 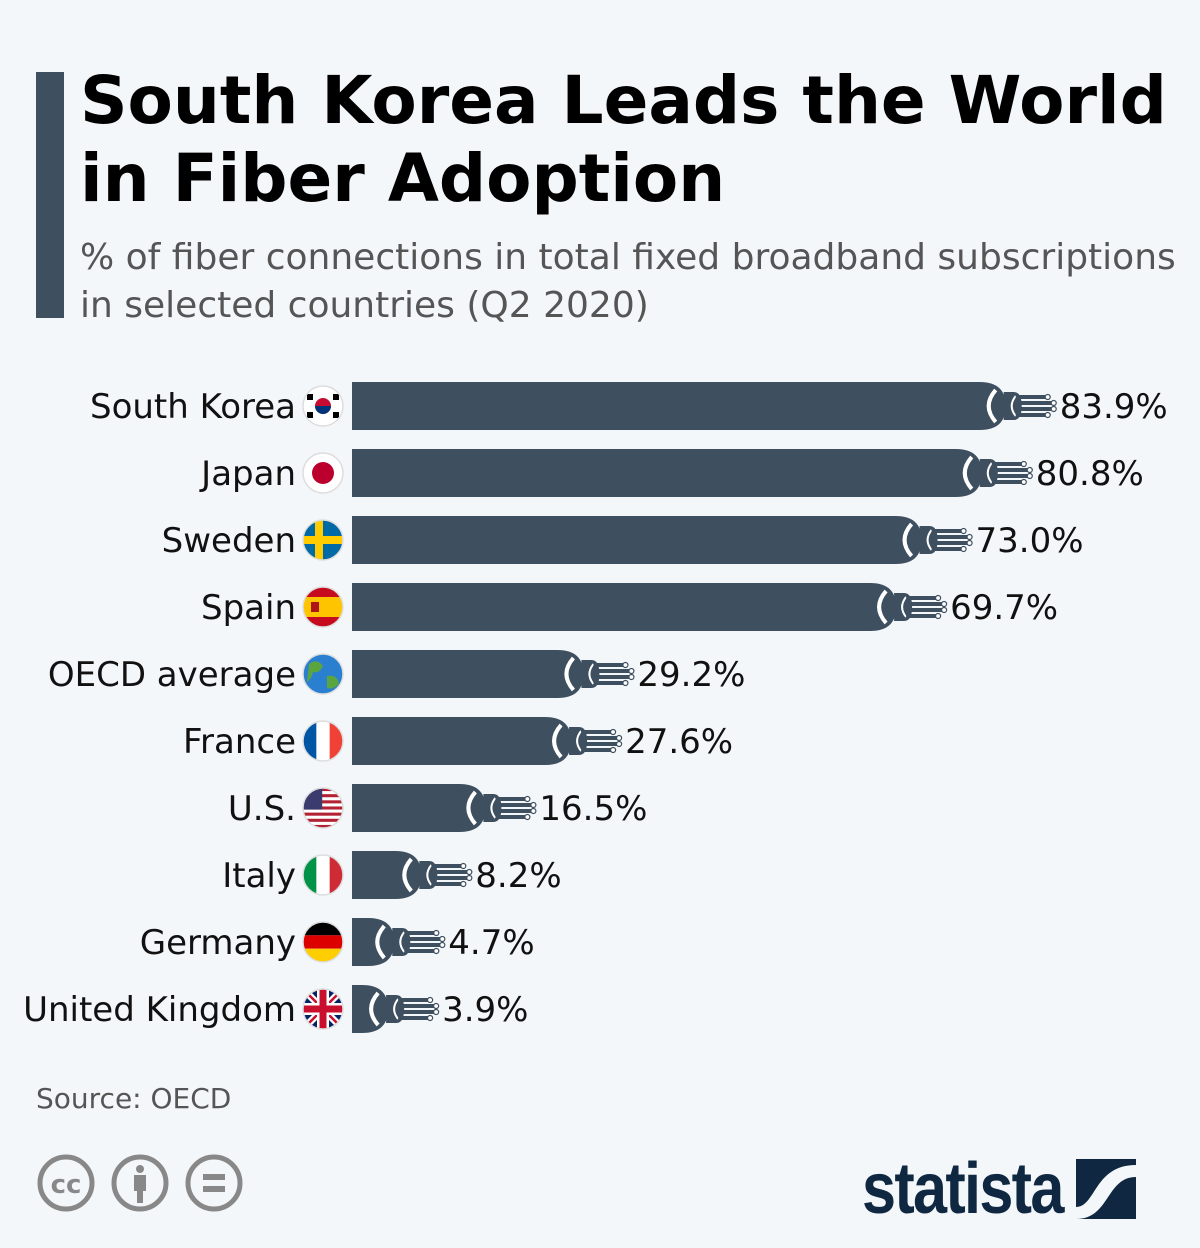 I want to click on source: Source: OECD, so click(x=134, y=1098).